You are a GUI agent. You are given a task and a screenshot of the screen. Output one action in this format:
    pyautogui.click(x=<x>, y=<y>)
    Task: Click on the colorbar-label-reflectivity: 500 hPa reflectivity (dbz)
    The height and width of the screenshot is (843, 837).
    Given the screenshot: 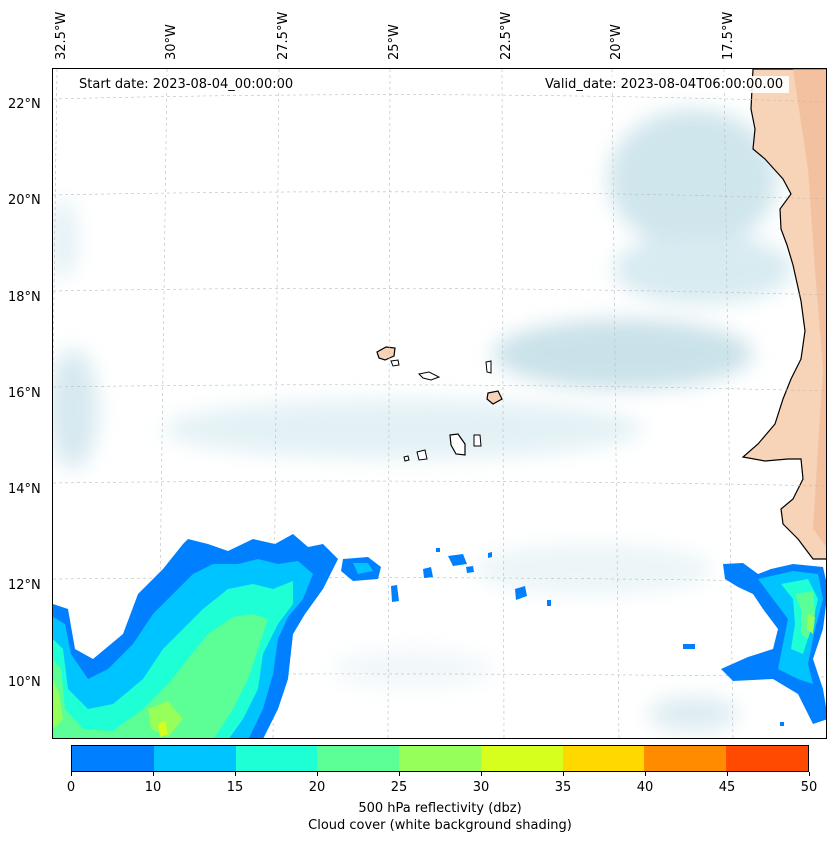 What is the action you would take?
    pyautogui.click(x=440, y=808)
    